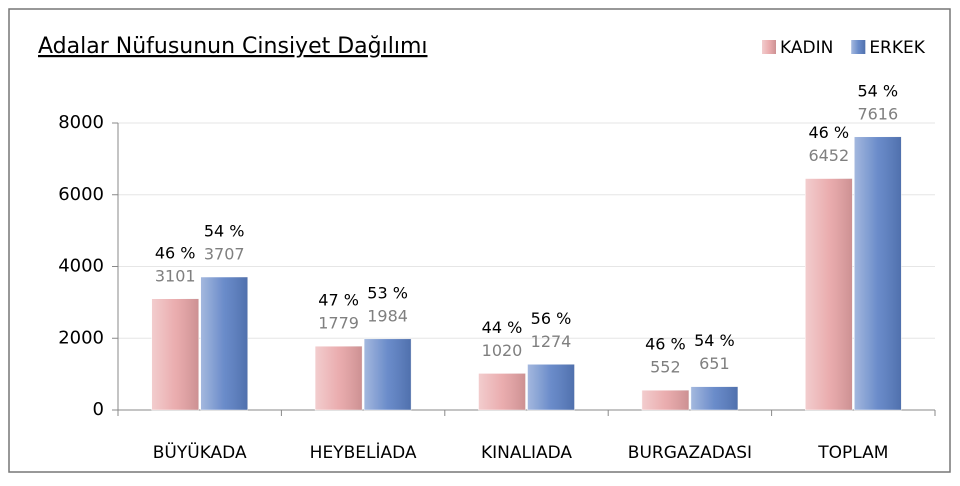  Describe the element at coordinates (852, 453) in the screenshot. I see `x-tick-label: TOPLAM` at that location.